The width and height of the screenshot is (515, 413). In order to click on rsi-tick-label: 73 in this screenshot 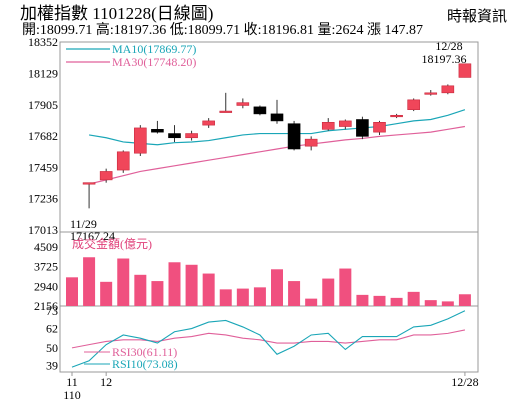, I will do `click(52, 311)`.